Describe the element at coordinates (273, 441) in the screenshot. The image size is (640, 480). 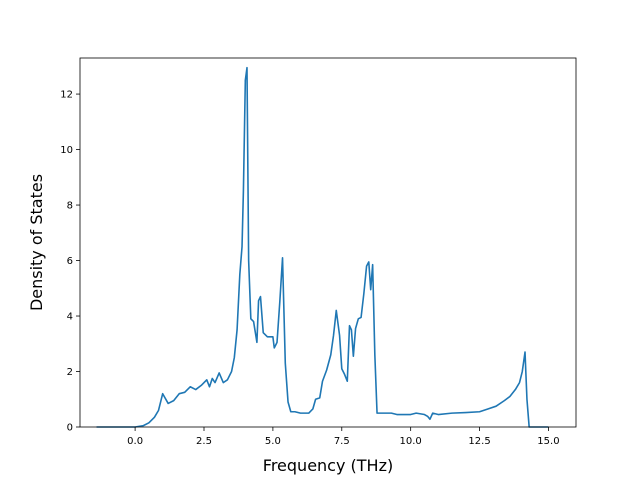
I see `x-tick-label: 5.0` at that location.